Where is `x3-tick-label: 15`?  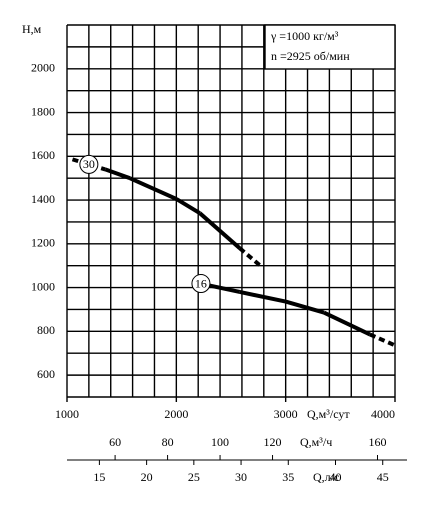 x3-tick-label: 15 is located at coordinates (99, 477).